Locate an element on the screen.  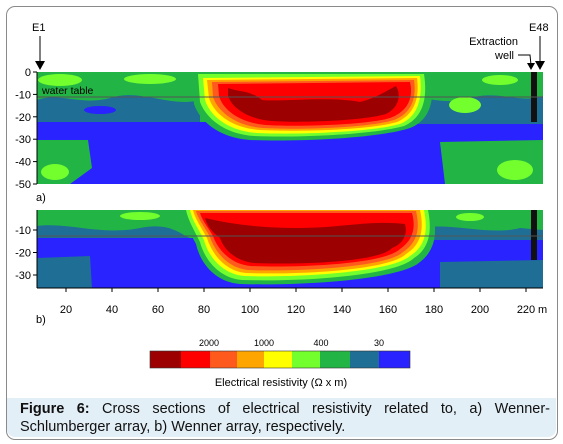
distance-tick-1: 40 is located at coordinates (112, 310).